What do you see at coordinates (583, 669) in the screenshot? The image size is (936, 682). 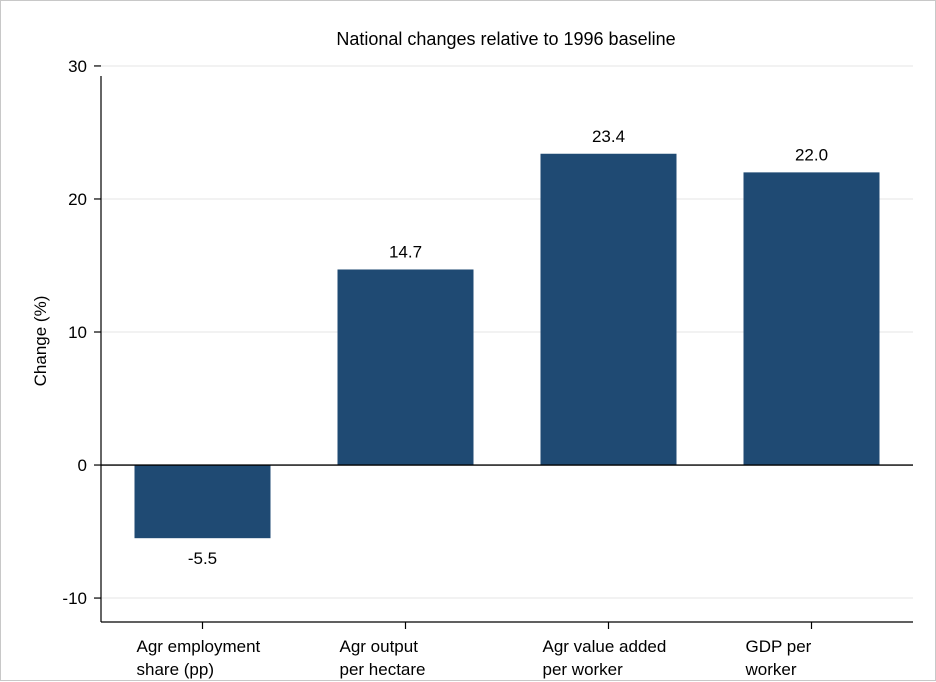 I see `x-tick-label: per worker` at bounding box center [583, 669].